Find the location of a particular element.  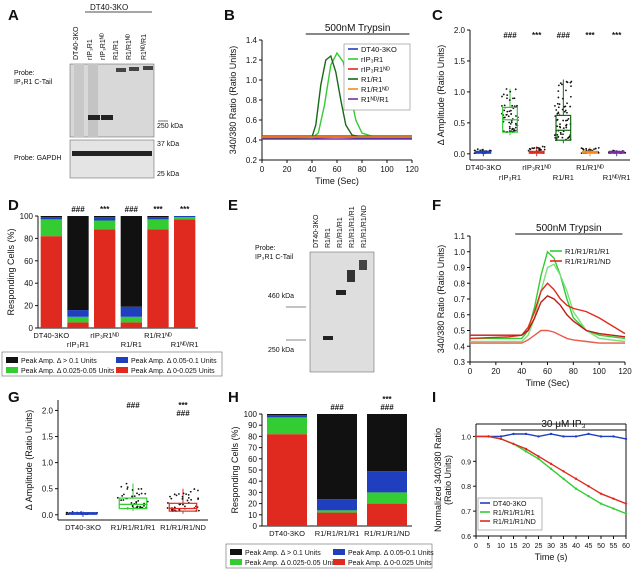

x-tick-label: 100 is located at coordinates (599, 371).